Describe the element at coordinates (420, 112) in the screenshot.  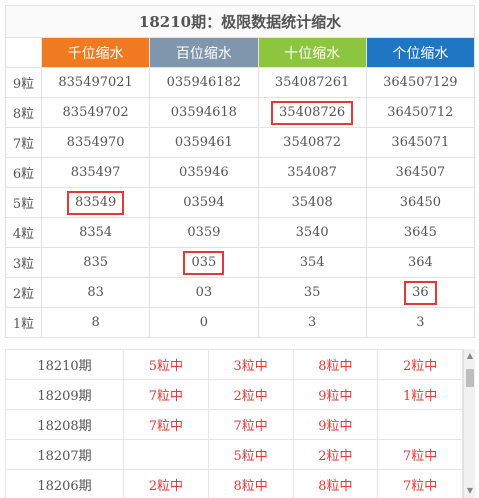
I see `cell-ones: 36450712` at that location.